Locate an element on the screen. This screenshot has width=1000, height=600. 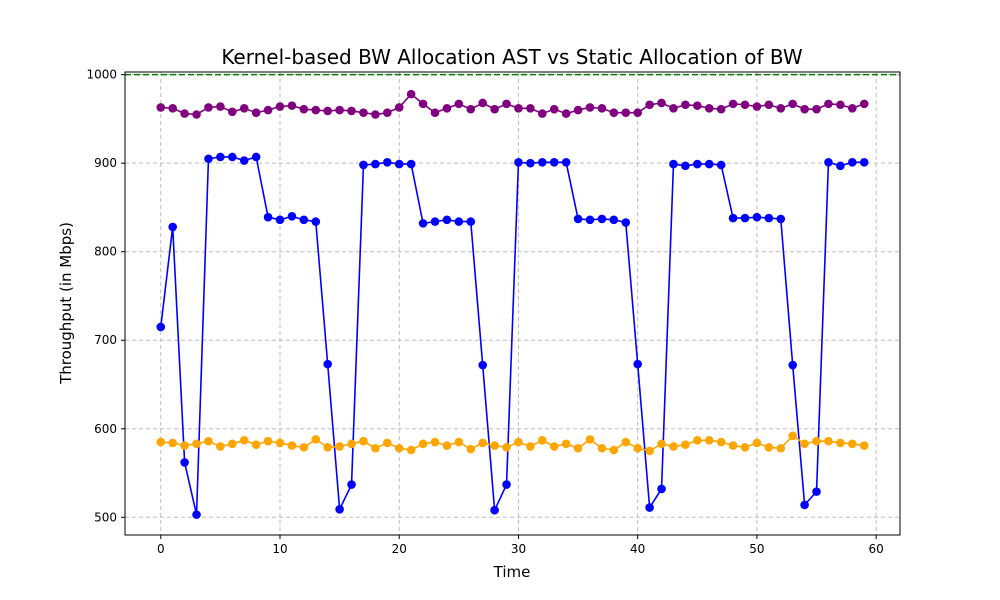
x-tick-label: 30 is located at coordinates (518, 549).